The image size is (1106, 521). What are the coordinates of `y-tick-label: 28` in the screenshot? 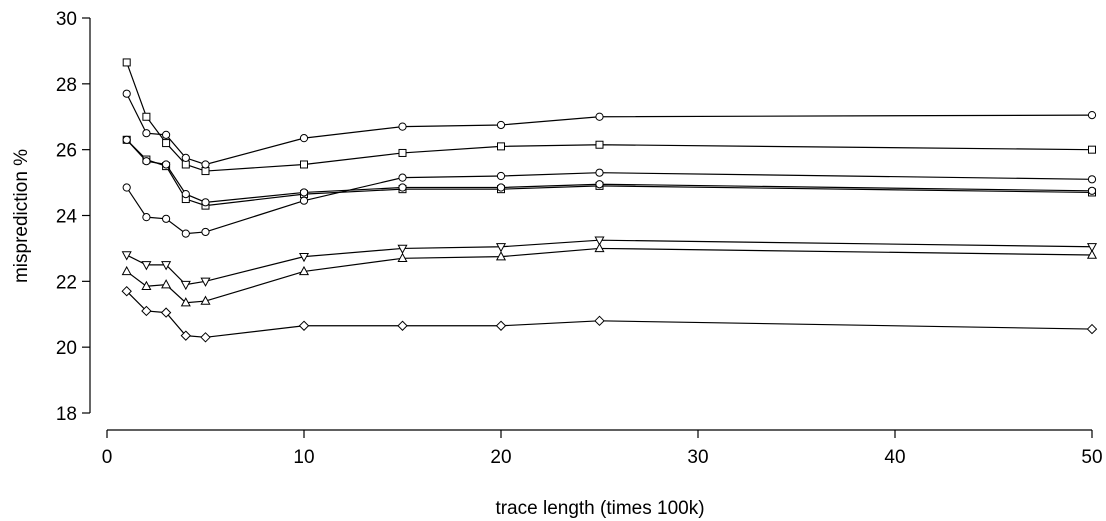 It's located at (66, 85).